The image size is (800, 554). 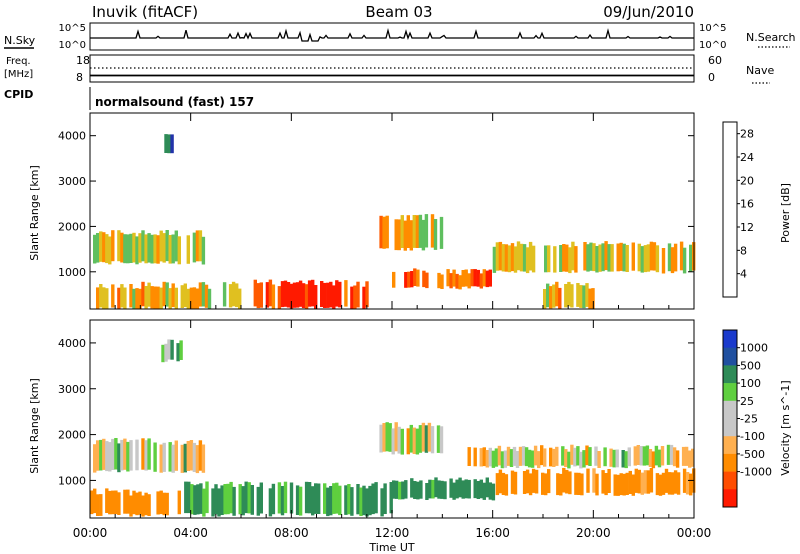 What do you see at coordinates (747, 180) in the screenshot?
I see `power-colorbar-tick-label: 20` at bounding box center [747, 180].